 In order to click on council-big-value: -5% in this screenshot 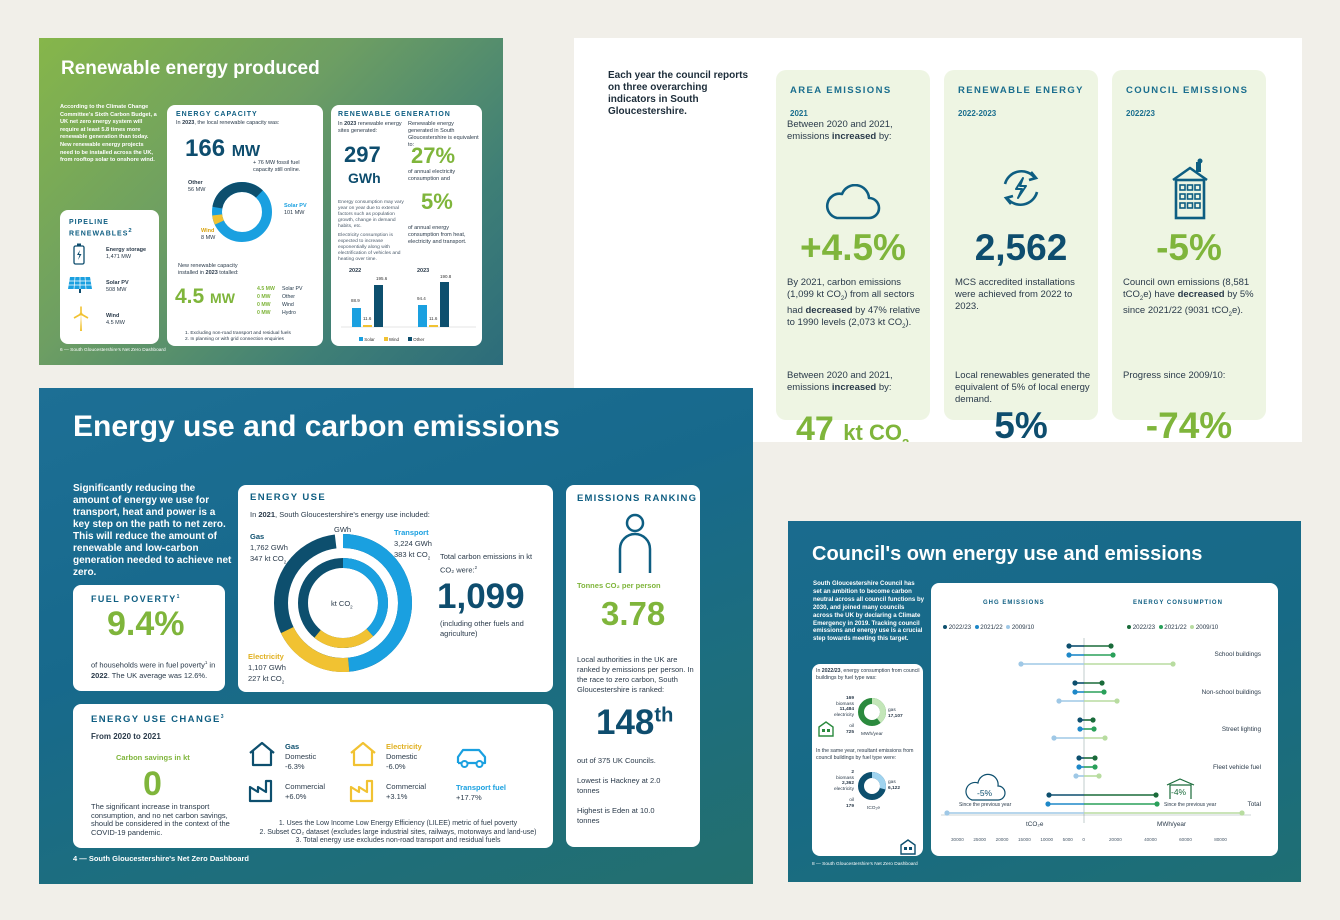, I will do `click(1189, 247)`.